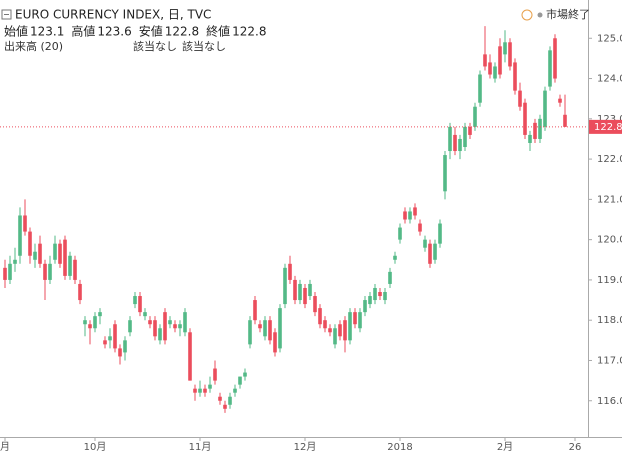 The height and width of the screenshot is (455, 622). I want to click on y-tick-label: 121.0, so click(609, 199).